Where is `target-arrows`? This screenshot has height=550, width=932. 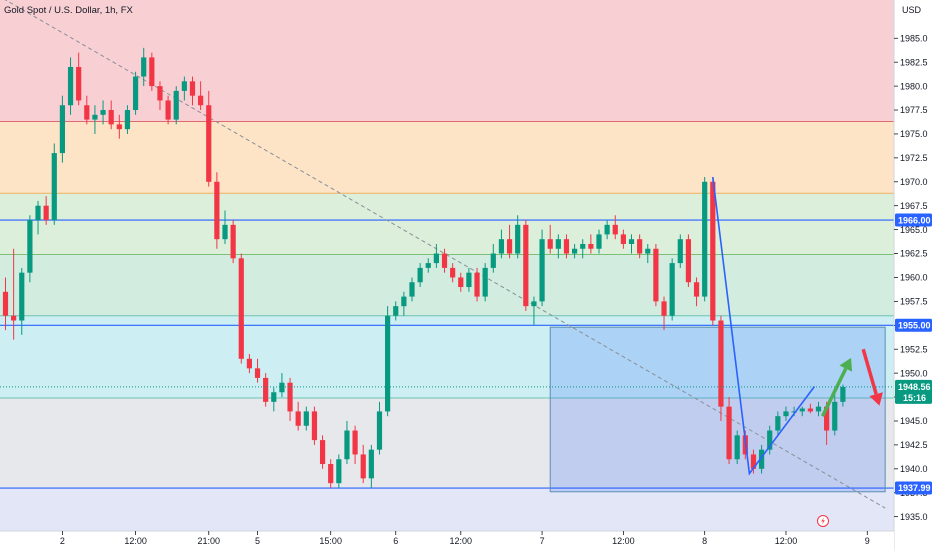 target-arrows is located at coordinates (851, 382).